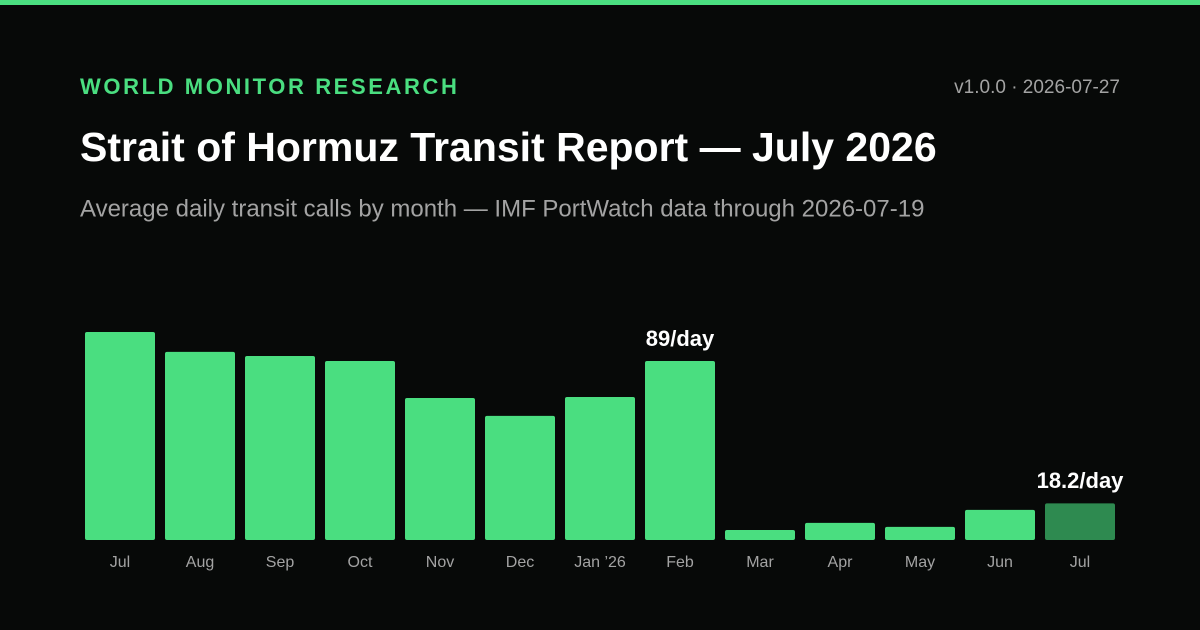 Image resolution: width=1200 pixels, height=630 pixels. I want to click on x-tick-label: Oct, so click(360, 562).